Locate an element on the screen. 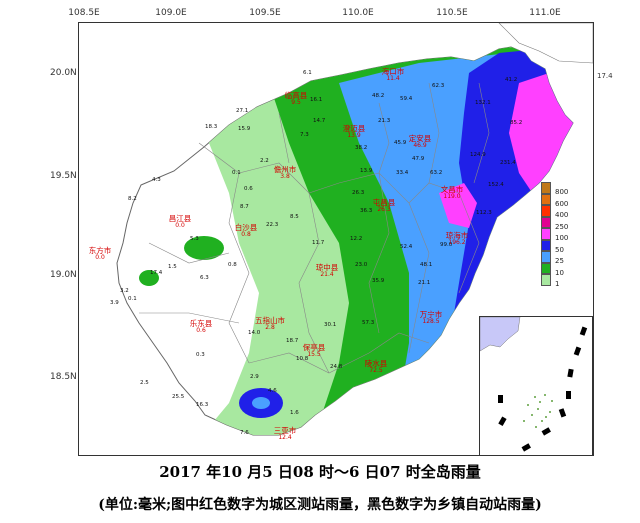 This screenshot has width=640, height=523. lon-tick-1: 108.5E is located at coordinates (84, 13).